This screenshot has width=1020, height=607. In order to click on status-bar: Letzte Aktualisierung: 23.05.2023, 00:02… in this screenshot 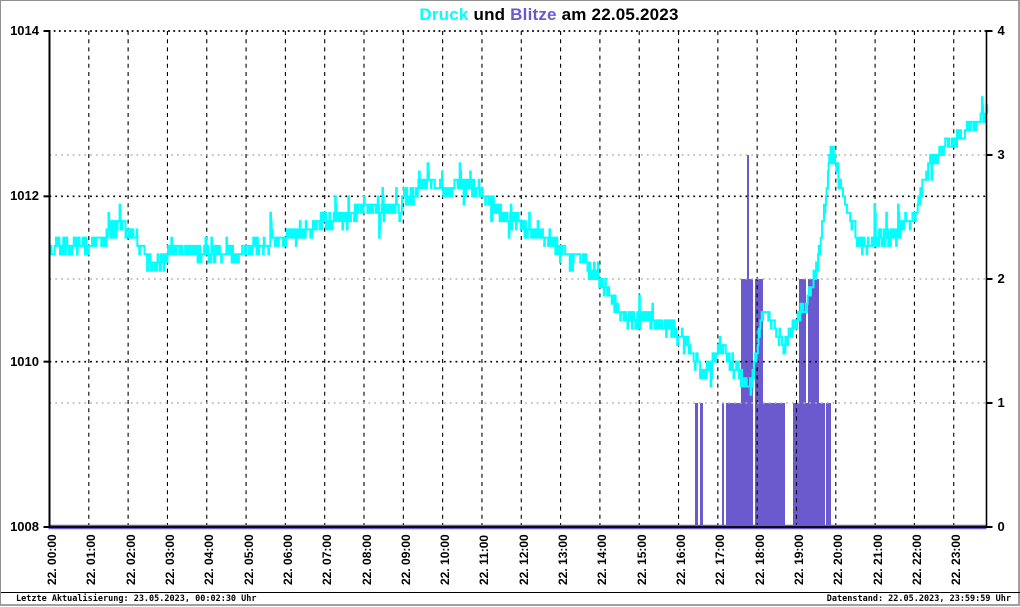, I will do `click(510, 599)`.